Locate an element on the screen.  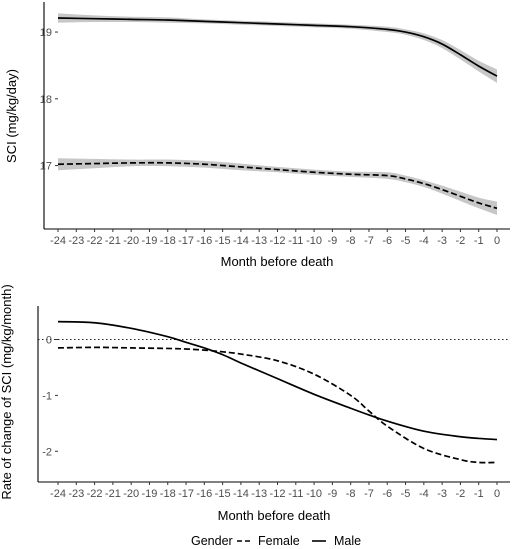
bottom-x-tick-label: -7 is located at coordinates (369, 494).